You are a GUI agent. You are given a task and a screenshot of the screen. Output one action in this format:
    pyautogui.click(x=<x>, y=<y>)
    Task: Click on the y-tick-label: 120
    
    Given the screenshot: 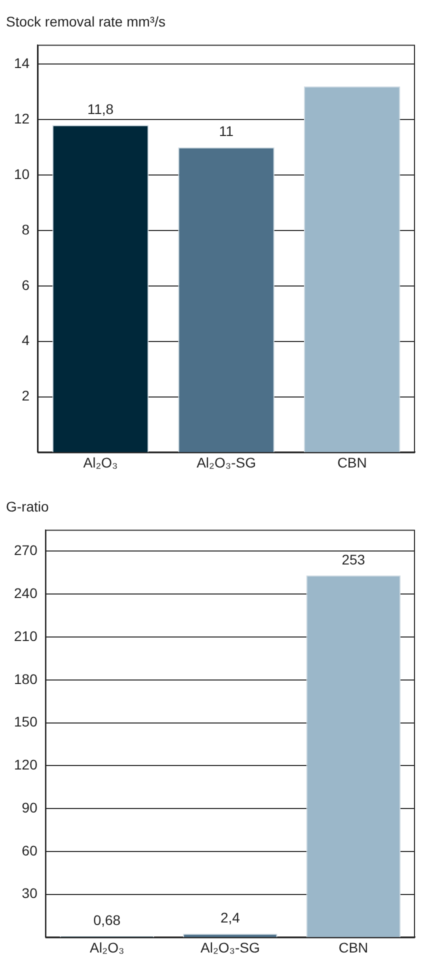 What is the action you would take?
    pyautogui.click(x=26, y=764)
    